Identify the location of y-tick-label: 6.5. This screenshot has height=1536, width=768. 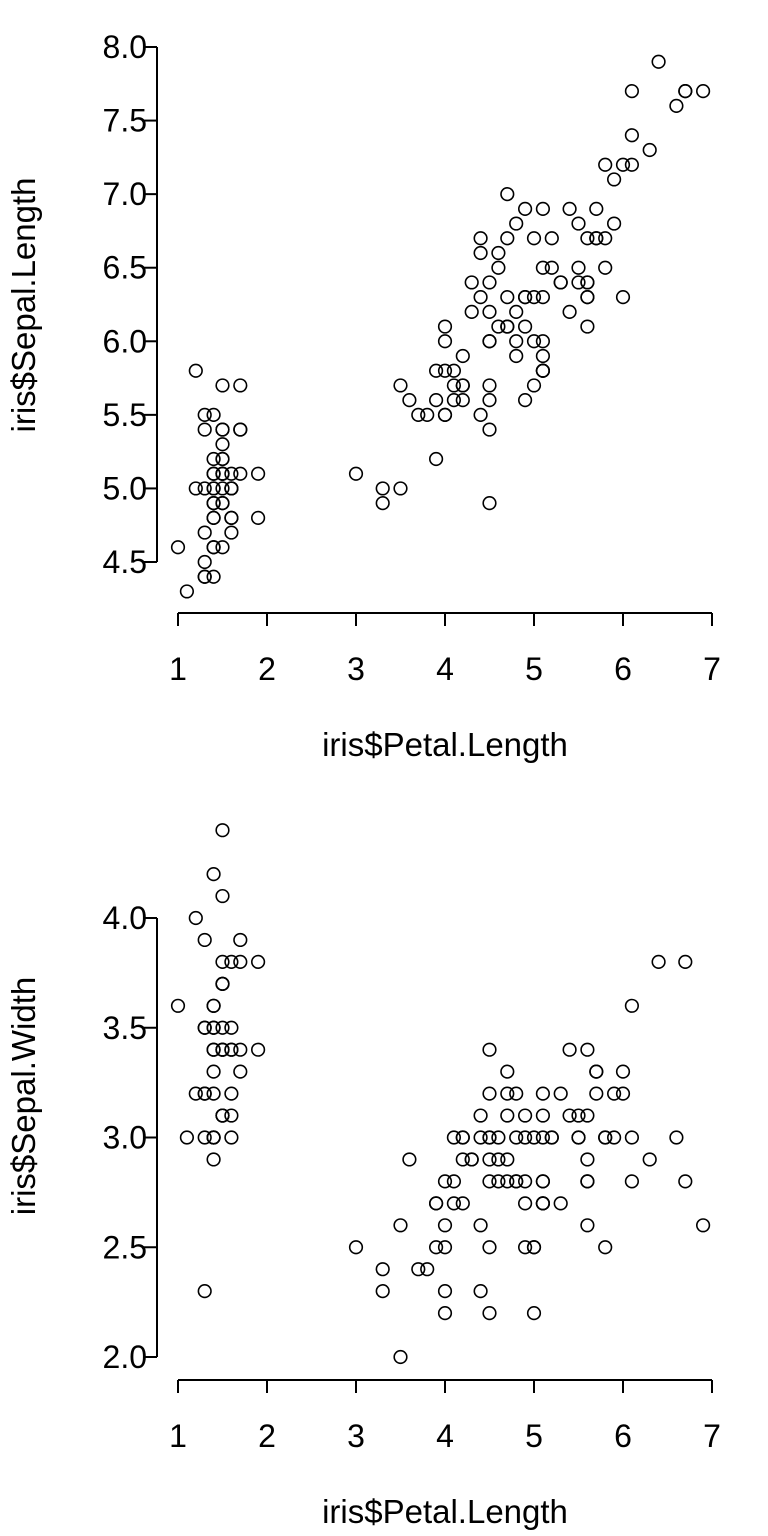
(125, 268).